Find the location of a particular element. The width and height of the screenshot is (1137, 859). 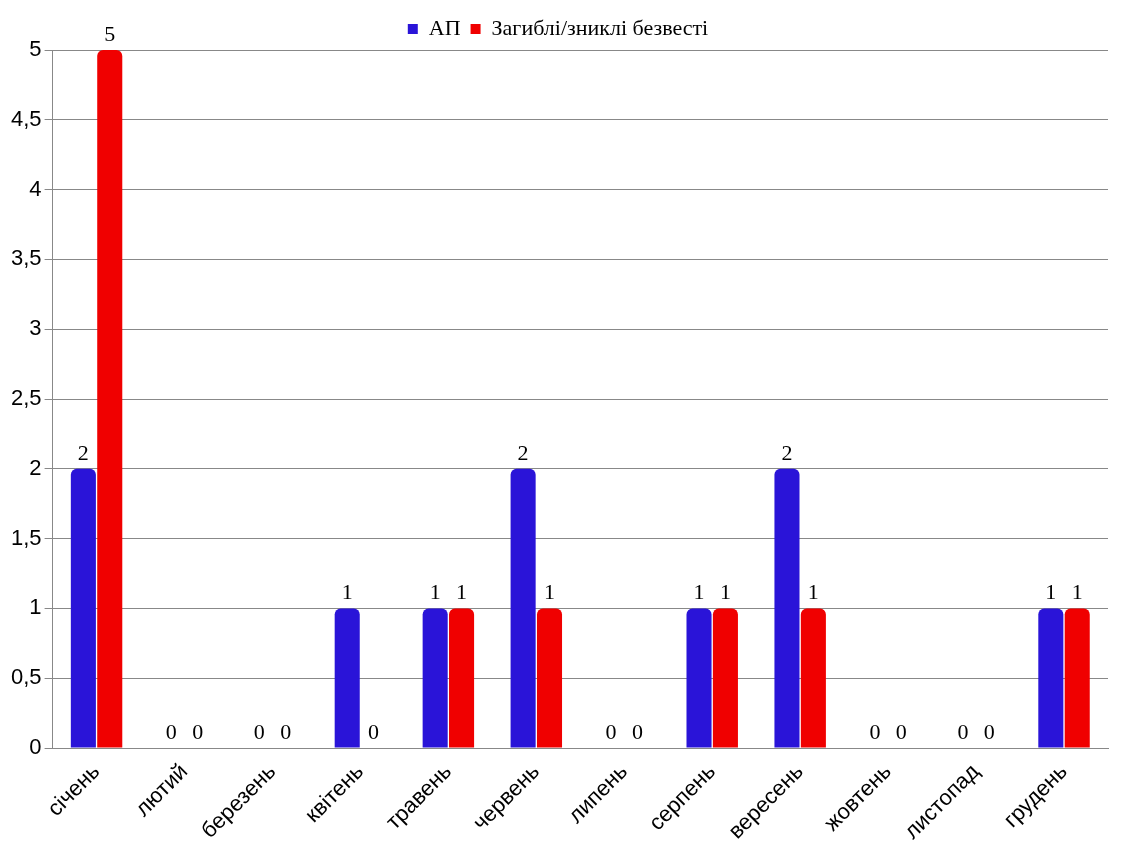

y-tick-label: 0,5 is located at coordinates (26, 677).